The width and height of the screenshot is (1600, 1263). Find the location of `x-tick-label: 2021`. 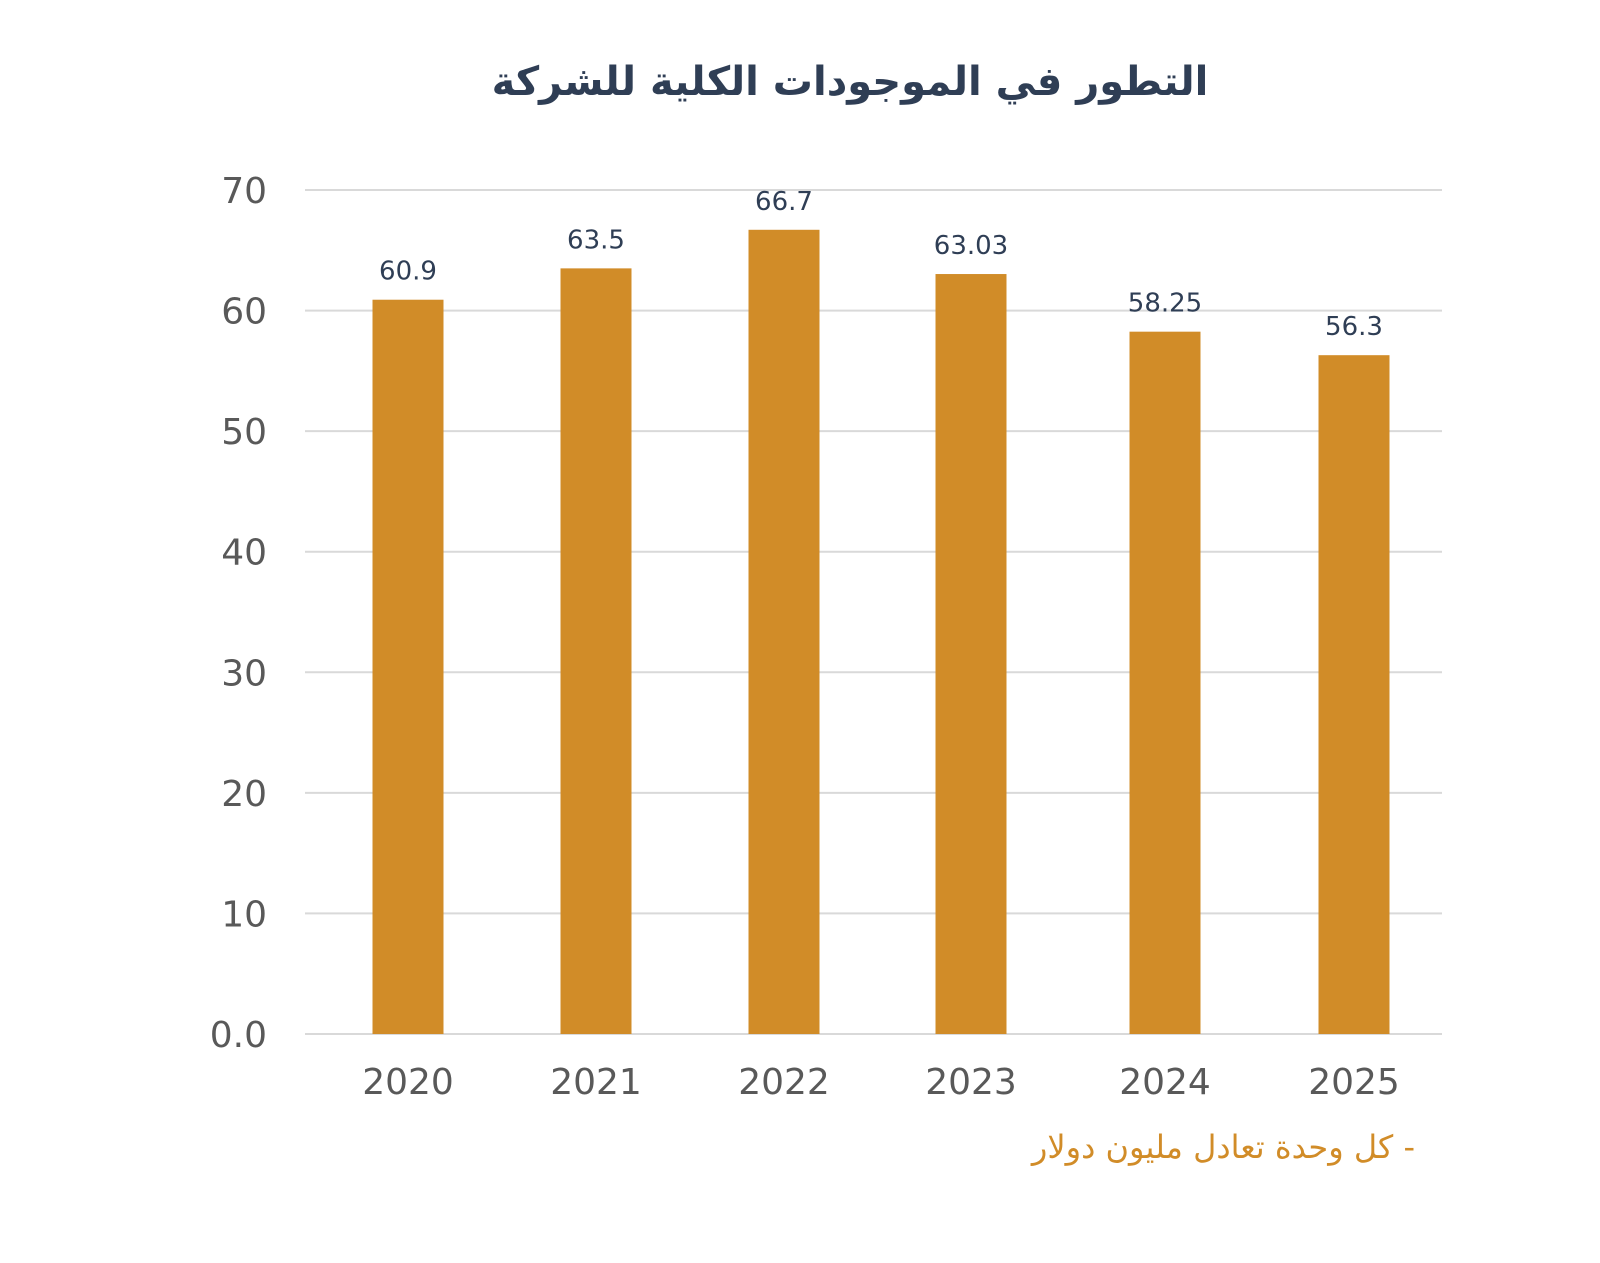

x-tick-label: 2021 is located at coordinates (596, 1082).